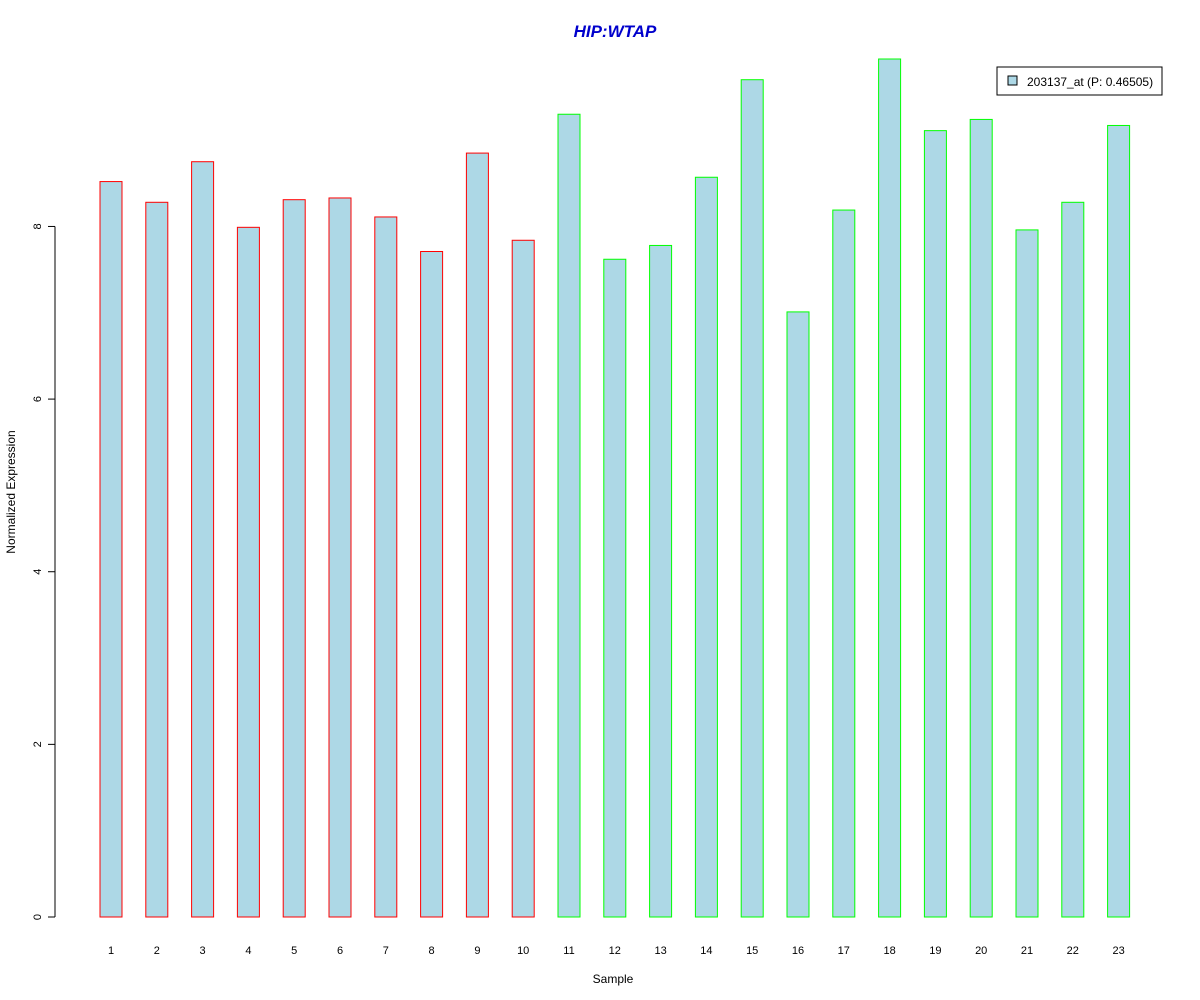 The width and height of the screenshot is (1200, 1000). Describe the element at coordinates (477, 951) in the screenshot. I see `x-tick-label: 9` at that location.